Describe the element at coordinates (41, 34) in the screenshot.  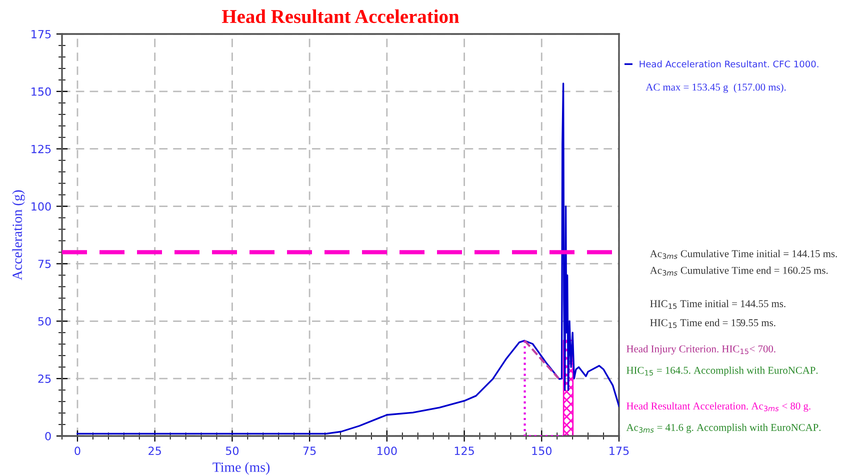
I see `y-tick-label: 175` at that location.